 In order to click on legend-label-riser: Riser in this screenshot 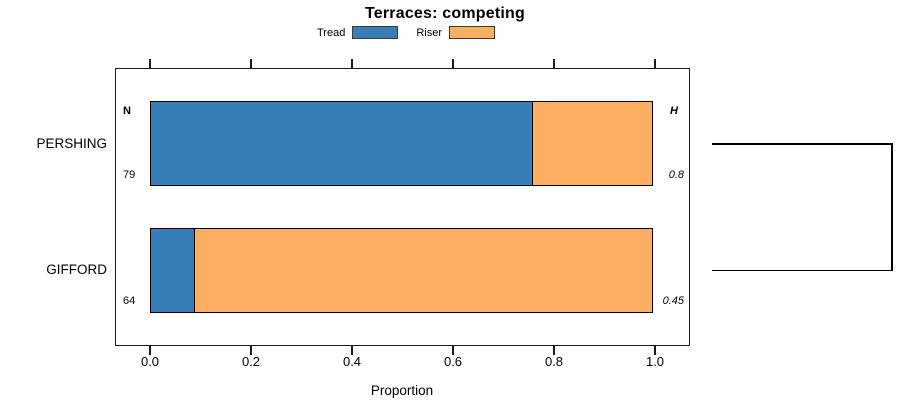, I will do `click(429, 32)`.